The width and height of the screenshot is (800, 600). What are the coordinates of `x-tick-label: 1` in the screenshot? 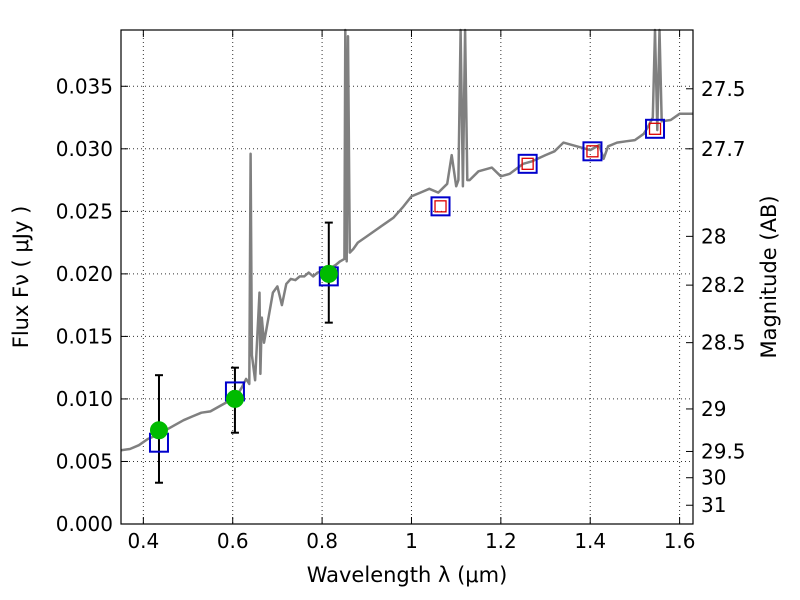 It's located at (411, 541).